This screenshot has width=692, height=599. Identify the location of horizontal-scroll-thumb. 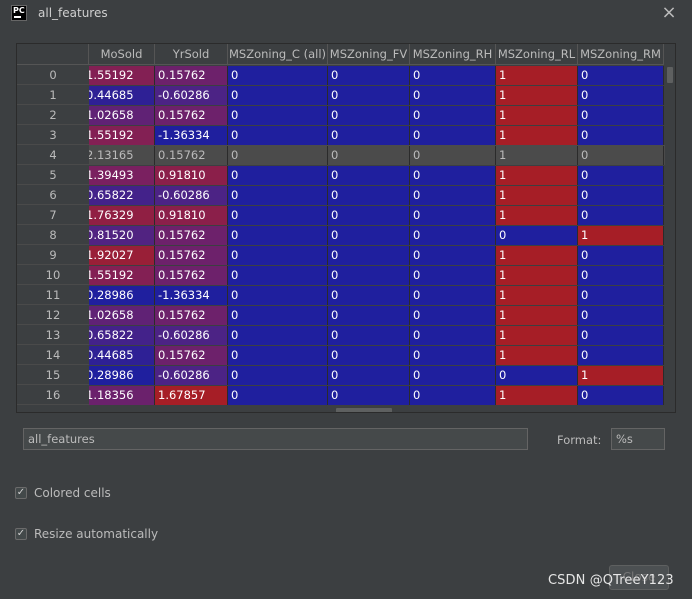
(364, 410).